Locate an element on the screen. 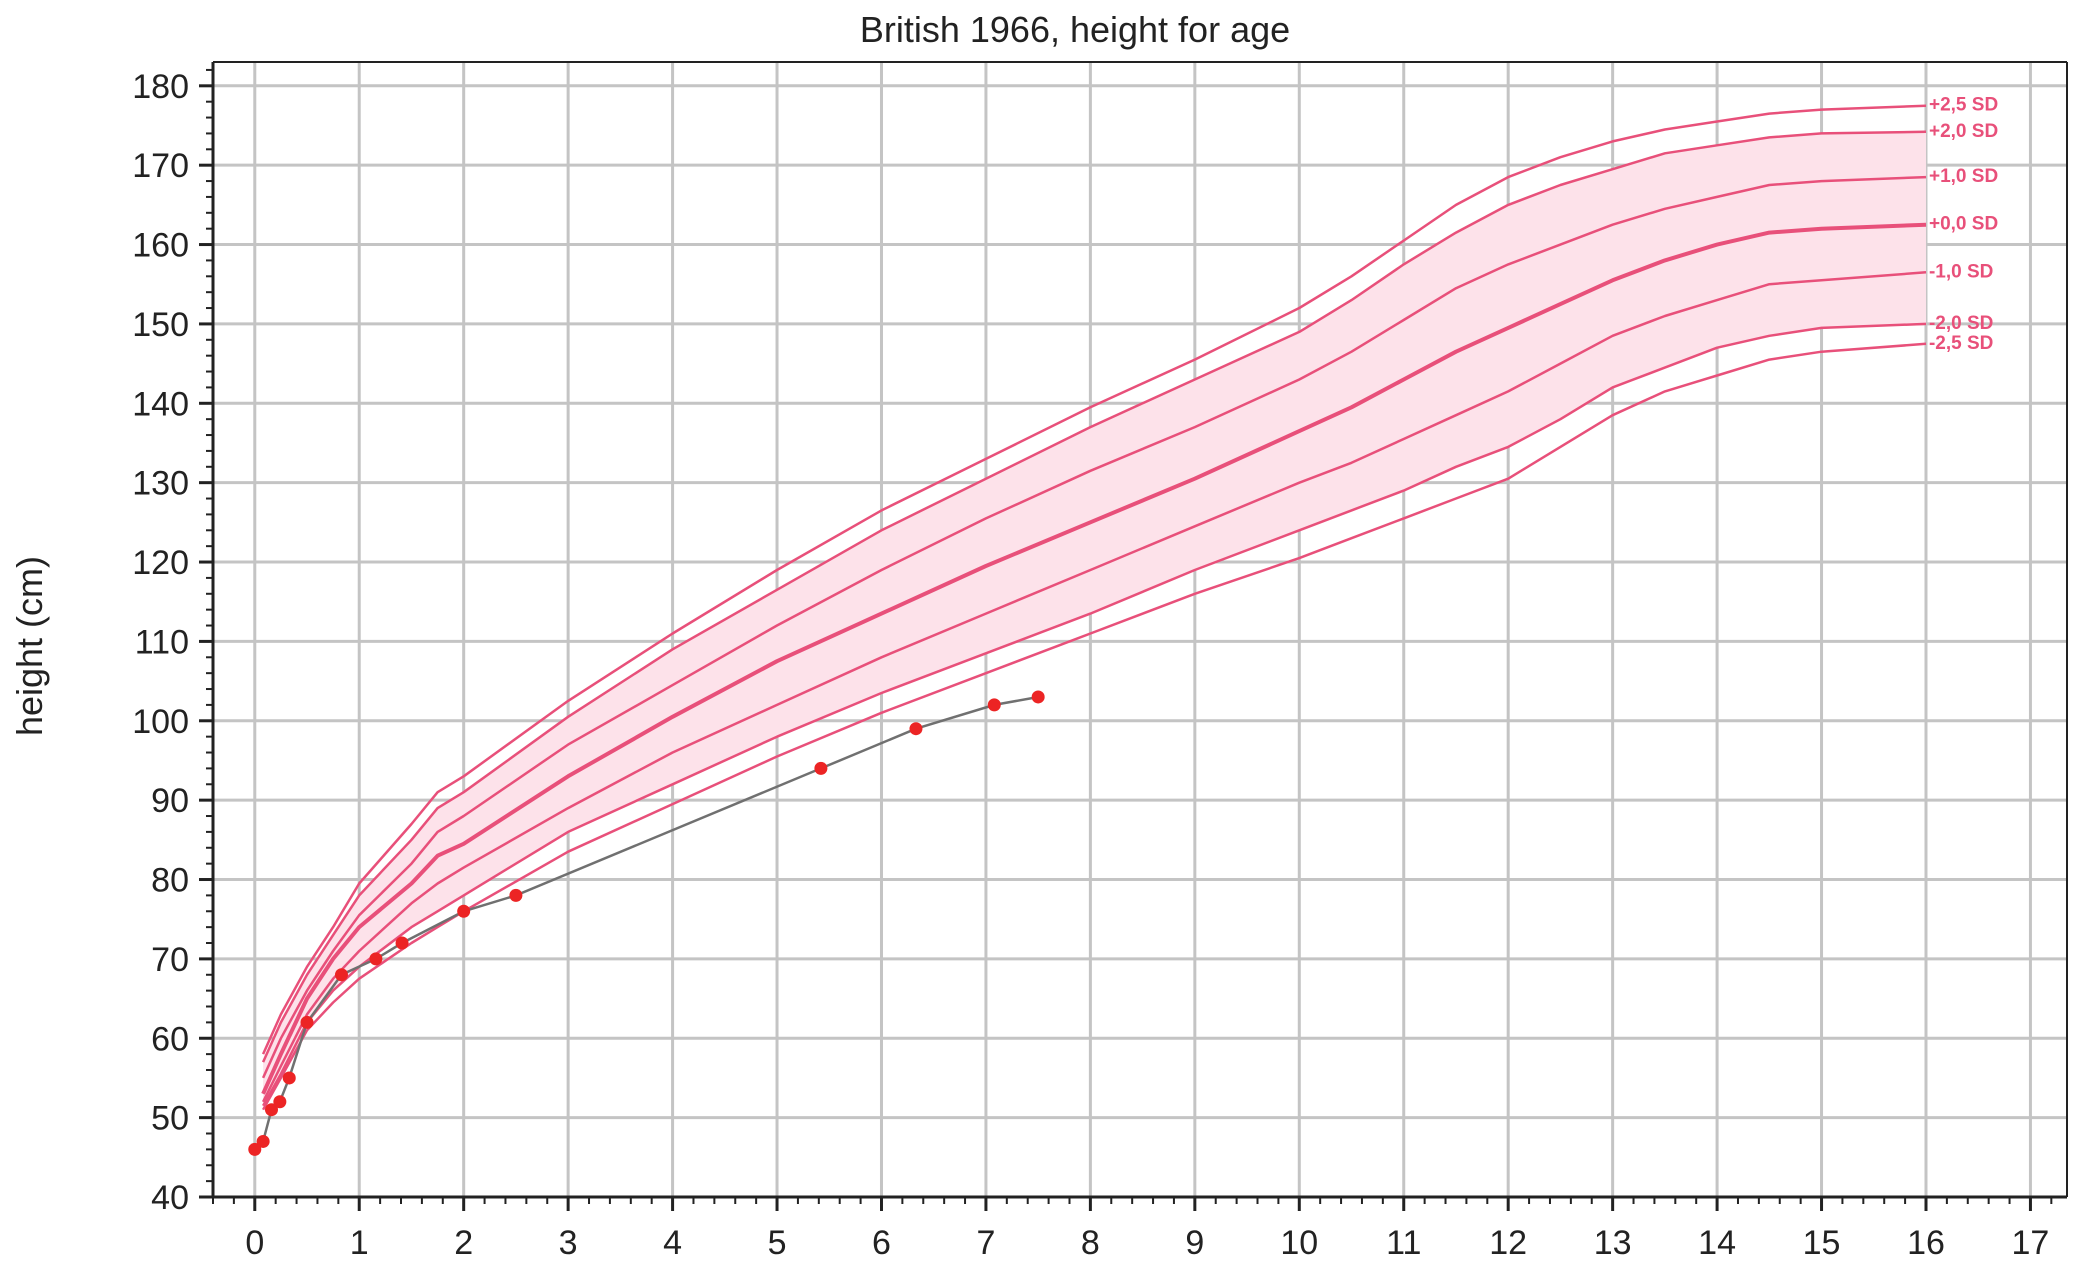  sd-label: -2,5 SD is located at coordinates (1961, 343).